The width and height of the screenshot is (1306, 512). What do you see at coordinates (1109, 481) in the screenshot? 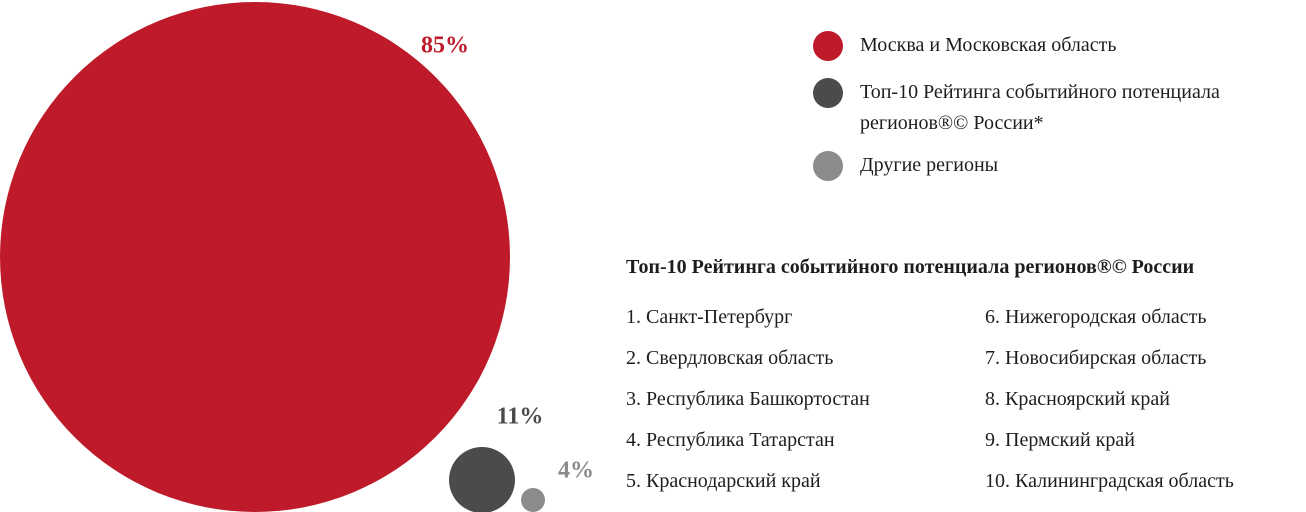
I see `ranking-item: 10. Калининградская область` at bounding box center [1109, 481].